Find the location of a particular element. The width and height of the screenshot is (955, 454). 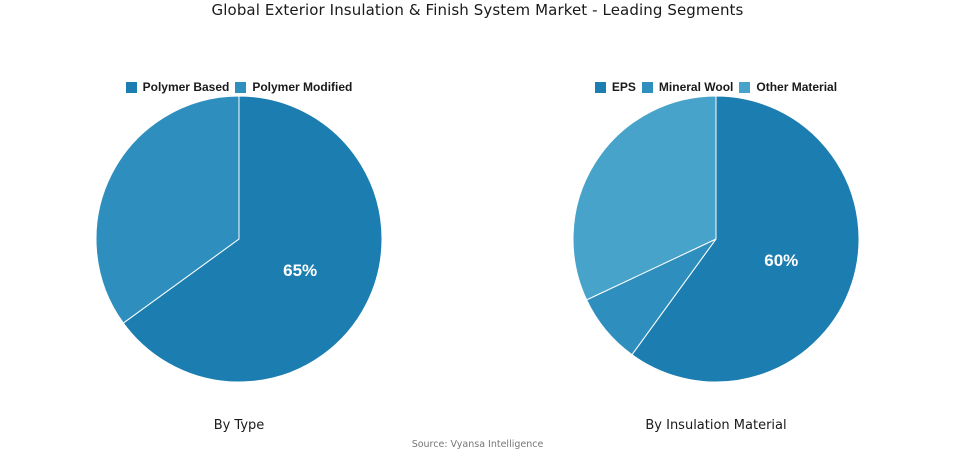

legend-item: Polymer Based is located at coordinates (177, 87).